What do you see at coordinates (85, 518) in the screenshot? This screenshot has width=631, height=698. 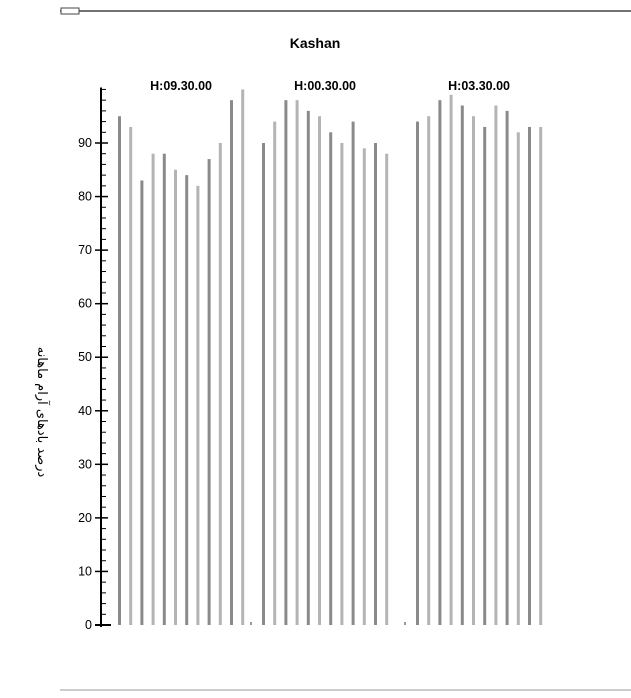 I see `y-tick-label: 20` at bounding box center [85, 518].